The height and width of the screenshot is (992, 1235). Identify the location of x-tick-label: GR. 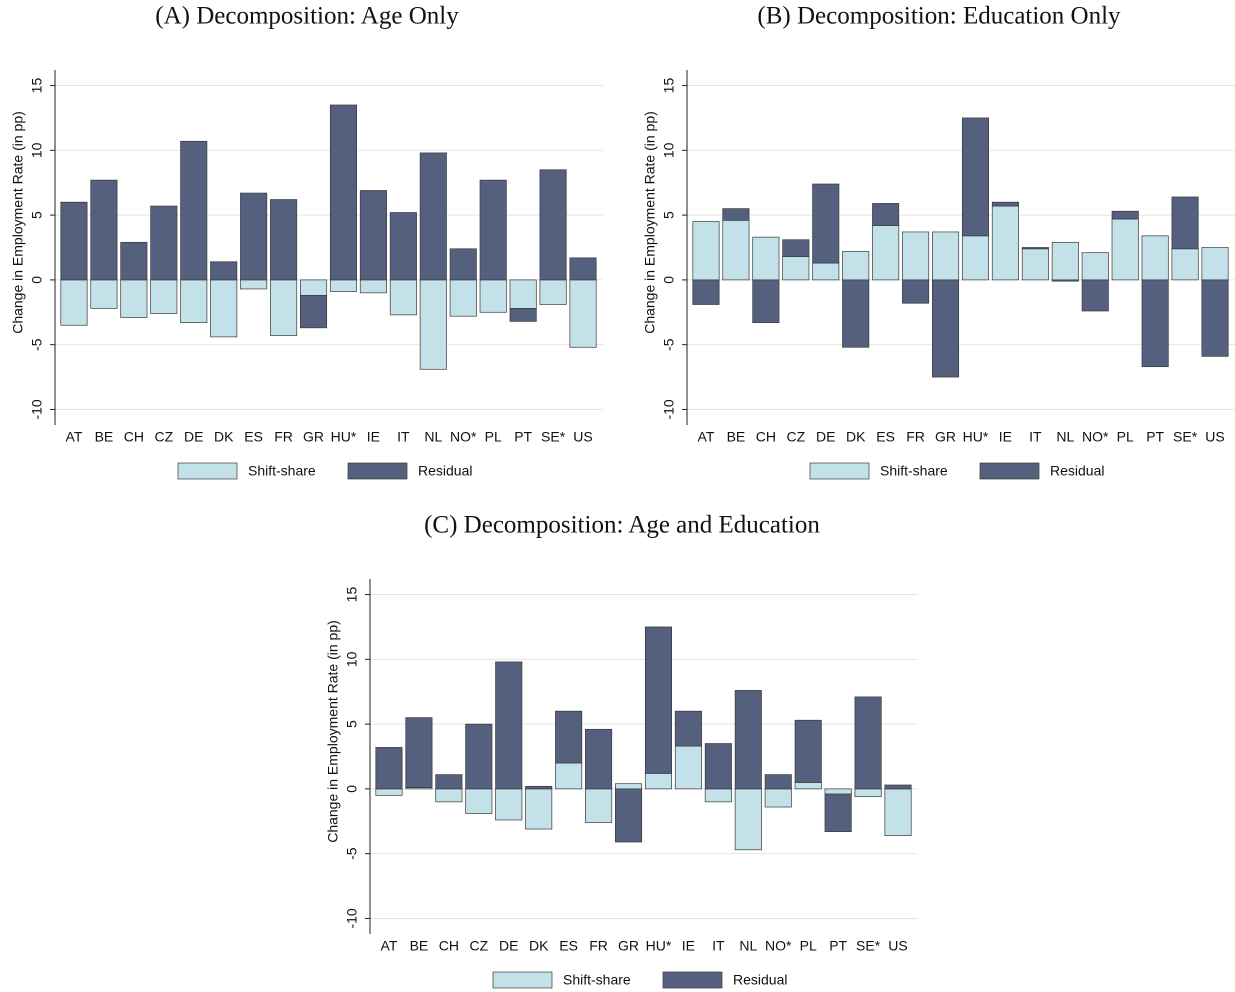
(628, 946).